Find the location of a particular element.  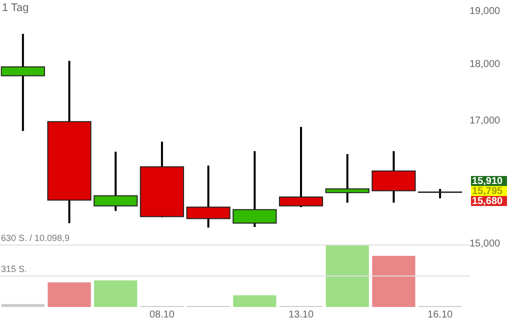

ref-line-label: 630 S. / 10.098,9 is located at coordinates (35, 238).